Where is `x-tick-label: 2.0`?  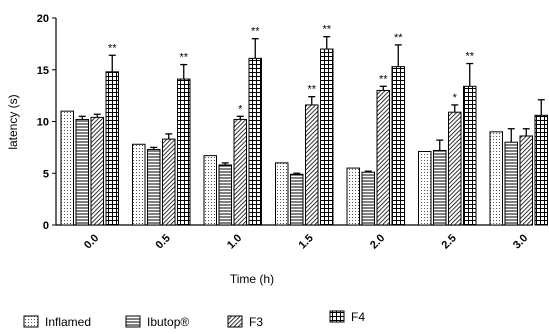 x-tick-label: 2.0 is located at coordinates (377, 241).